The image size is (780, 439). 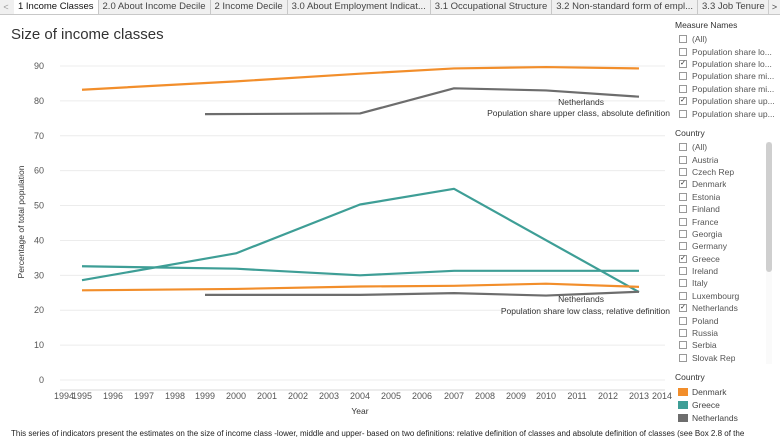 What do you see at coordinates (725, 209) in the screenshot?
I see `country-option: Finland` at bounding box center [725, 209].